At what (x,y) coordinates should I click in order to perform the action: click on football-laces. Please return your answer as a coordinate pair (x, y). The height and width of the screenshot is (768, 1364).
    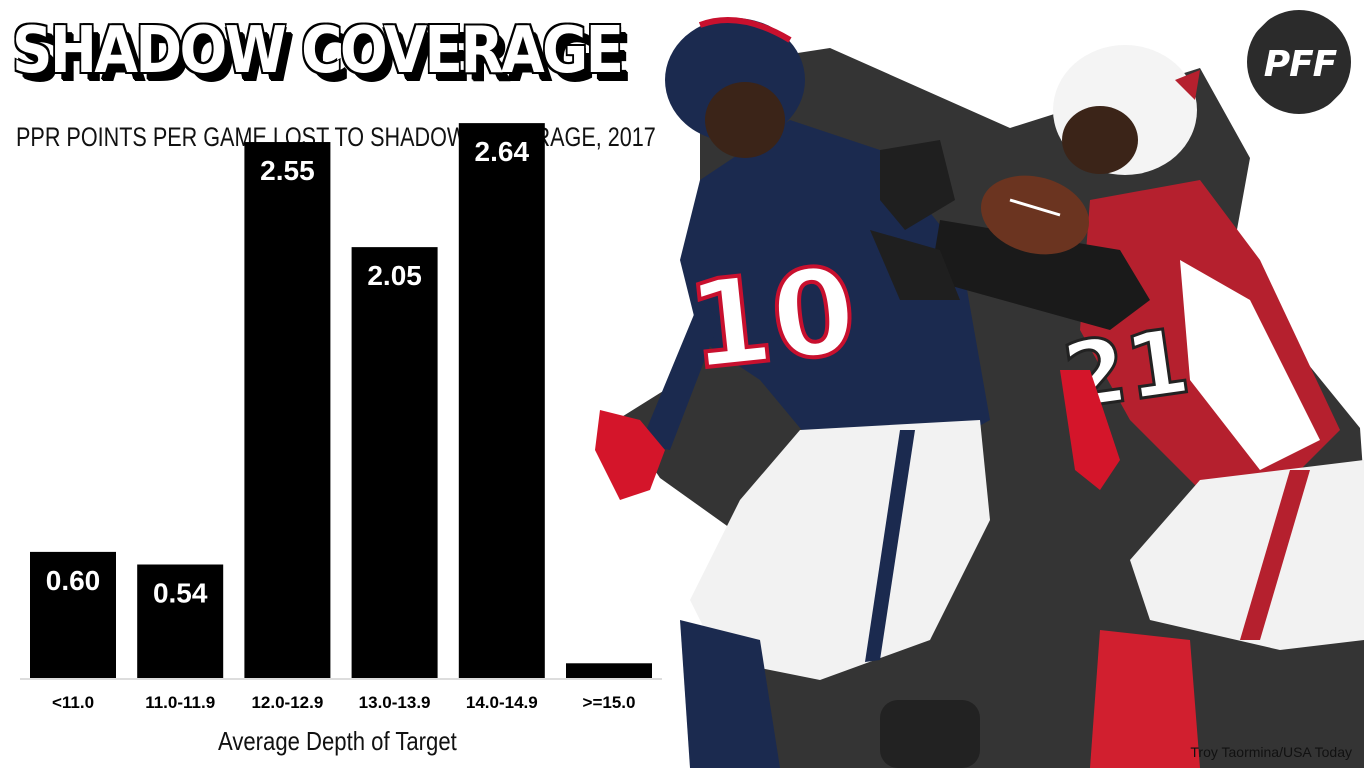
    Looking at the image, I should click on (1035, 207).